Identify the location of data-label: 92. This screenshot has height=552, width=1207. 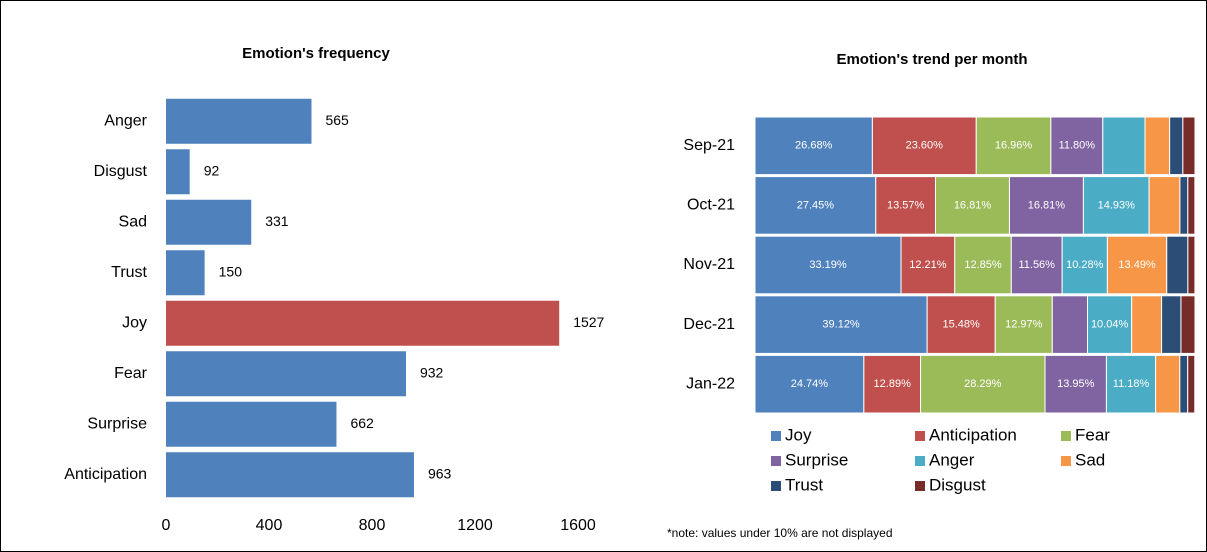
(212, 170).